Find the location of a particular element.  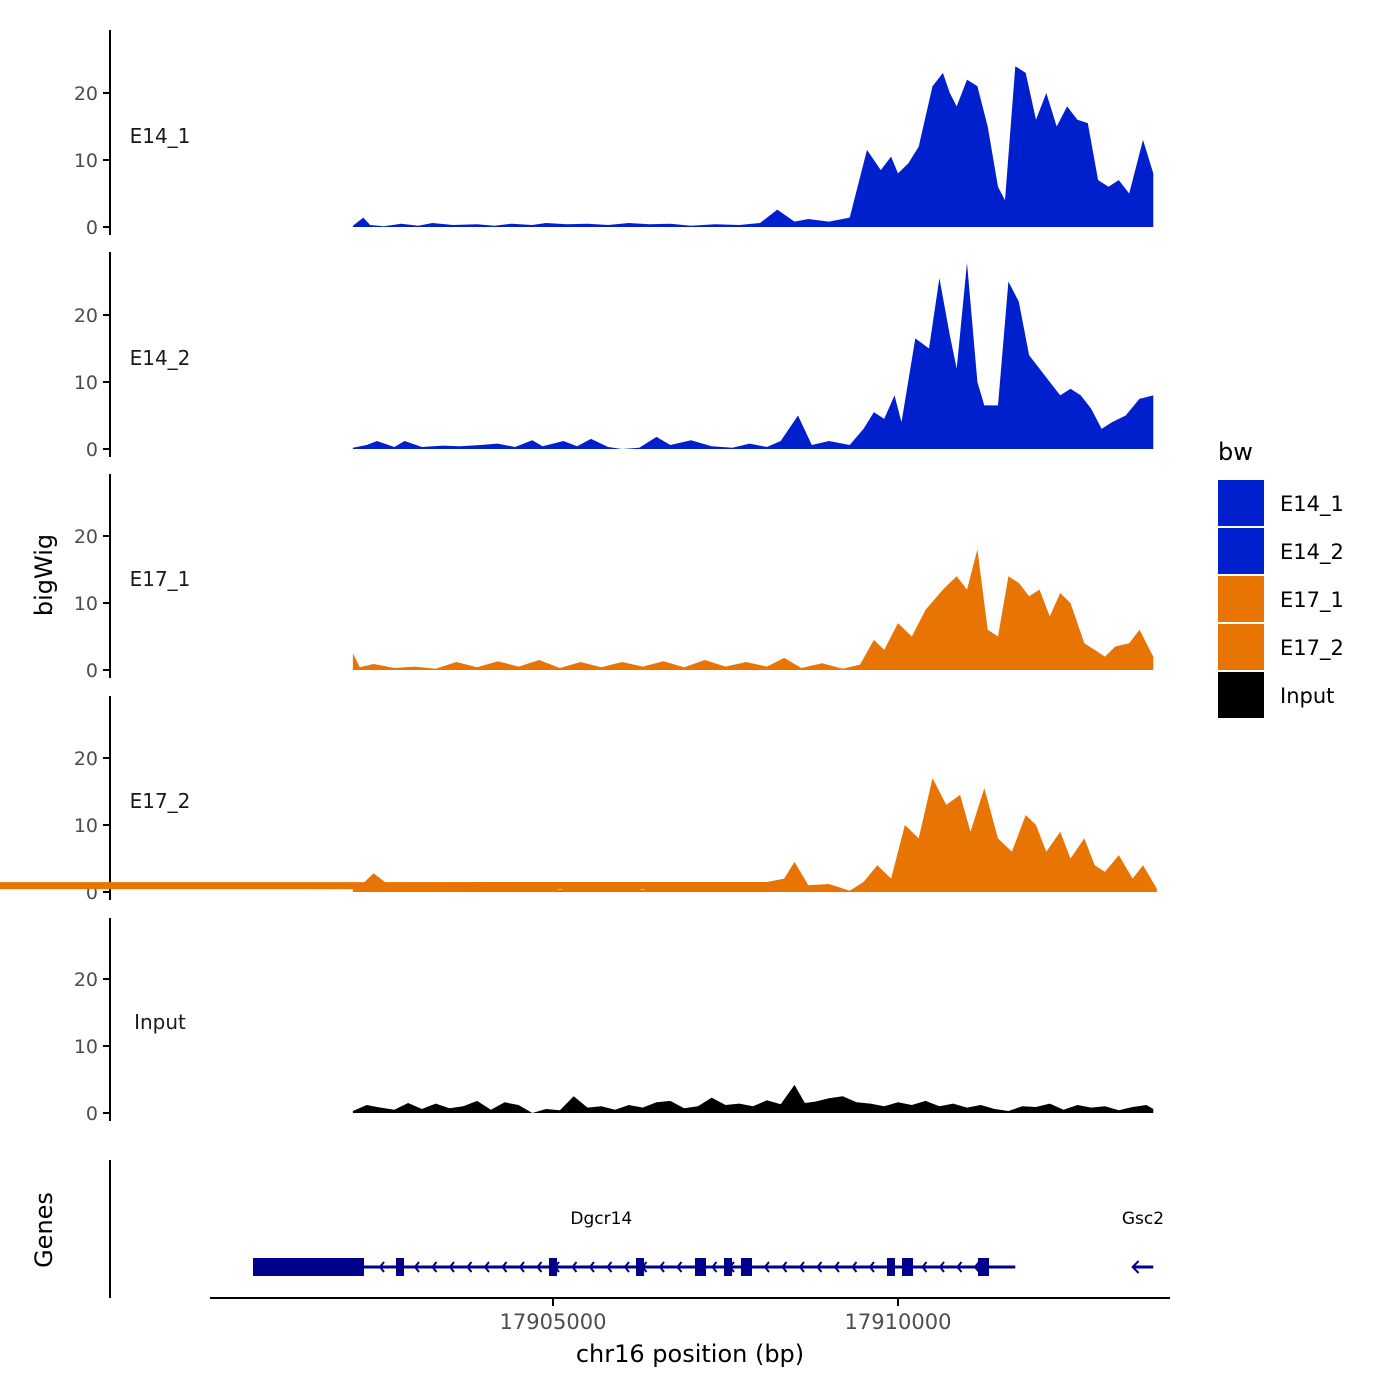

legend-label: E17_1 is located at coordinates (1312, 600).